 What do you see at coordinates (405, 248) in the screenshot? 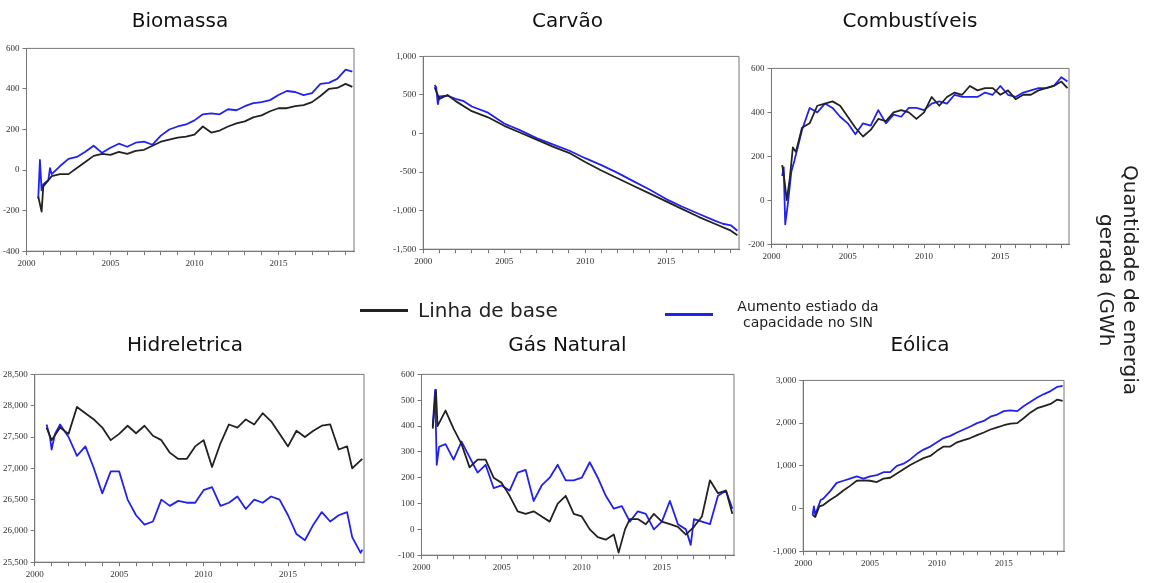
I see `y-tick-label: -1,500` at bounding box center [405, 248].